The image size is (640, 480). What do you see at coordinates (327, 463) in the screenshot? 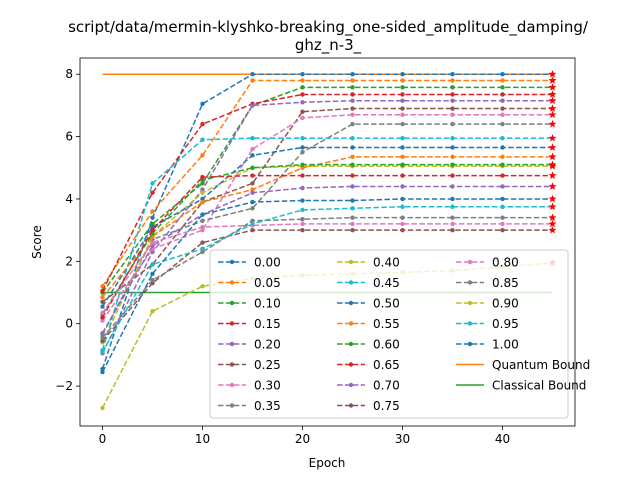
I see `x-axis-label: Epoch` at bounding box center [327, 463].